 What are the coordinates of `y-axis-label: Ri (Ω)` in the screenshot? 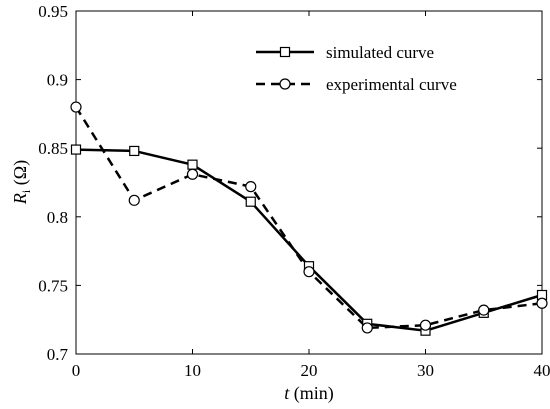 It's located at (21, 182).